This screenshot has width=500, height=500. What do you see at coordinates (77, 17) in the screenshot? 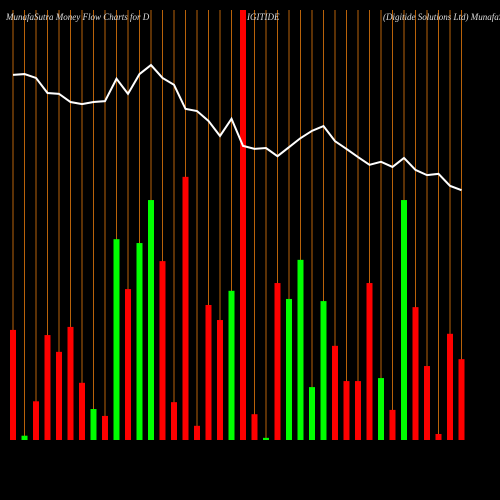
I see `title-part: MunafaSutra Money Flow Charts for D` at bounding box center [77, 17].